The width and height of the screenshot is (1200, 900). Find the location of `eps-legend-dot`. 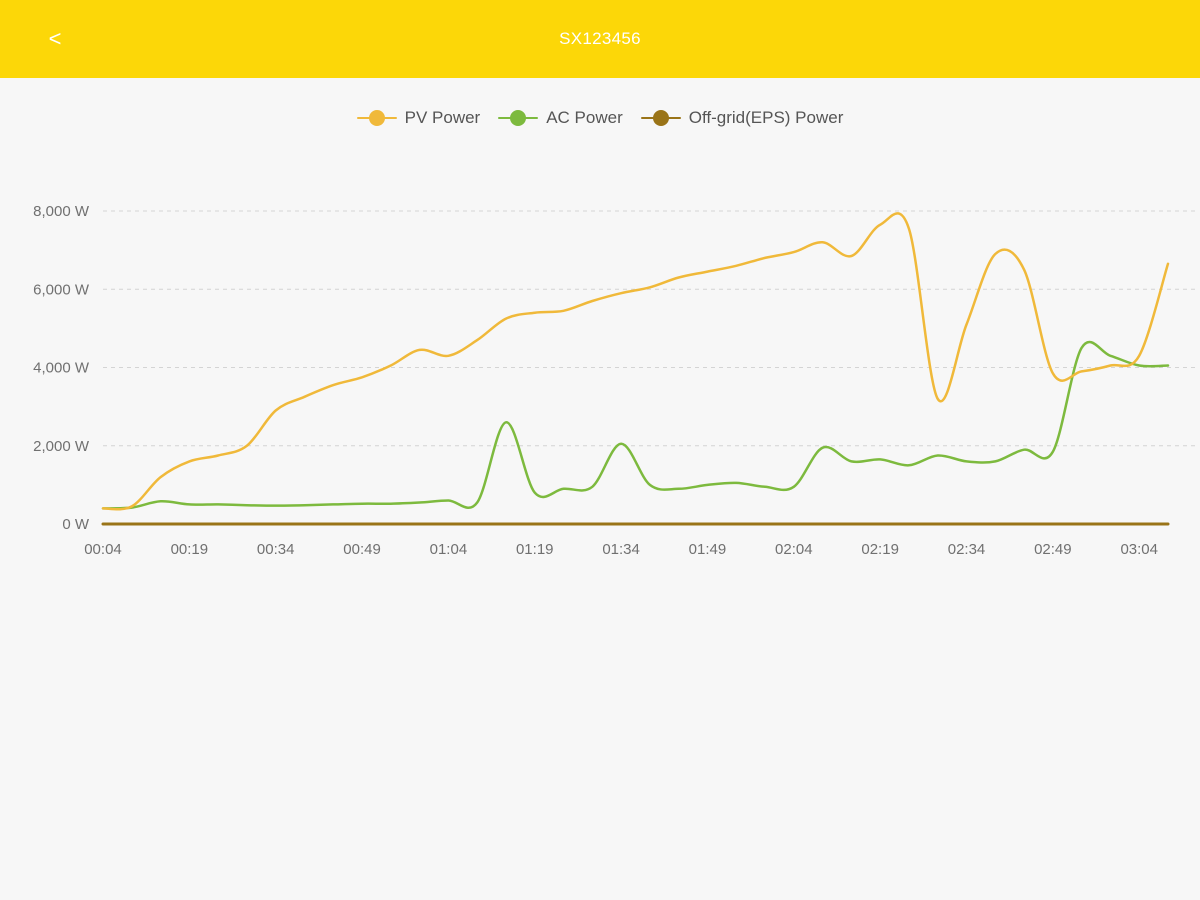

eps-legend-dot is located at coordinates (660, 118).